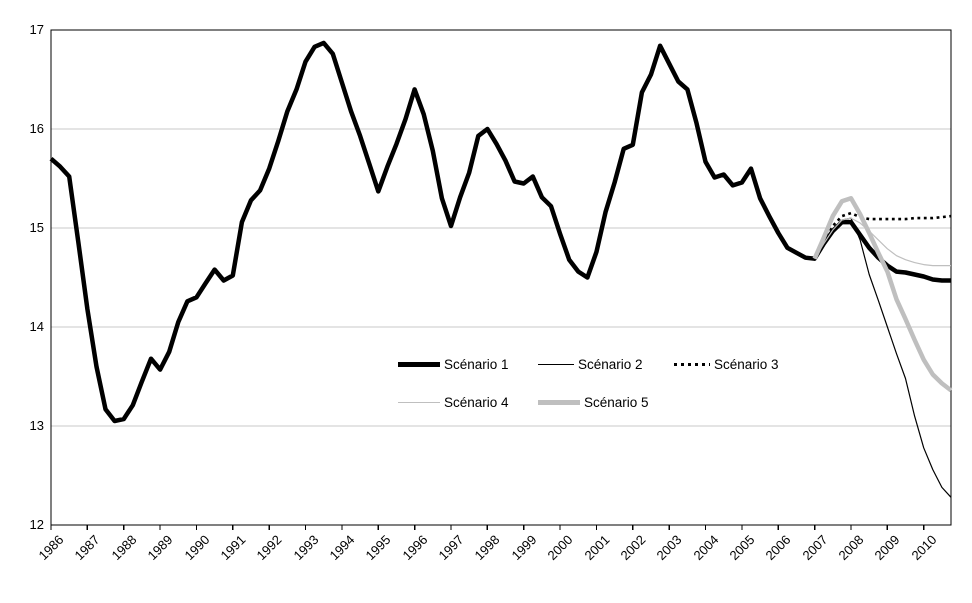 Image resolution: width=972 pixels, height=603 pixels. I want to click on legend-item-scenario-1: Scénario 1, so click(453, 364).